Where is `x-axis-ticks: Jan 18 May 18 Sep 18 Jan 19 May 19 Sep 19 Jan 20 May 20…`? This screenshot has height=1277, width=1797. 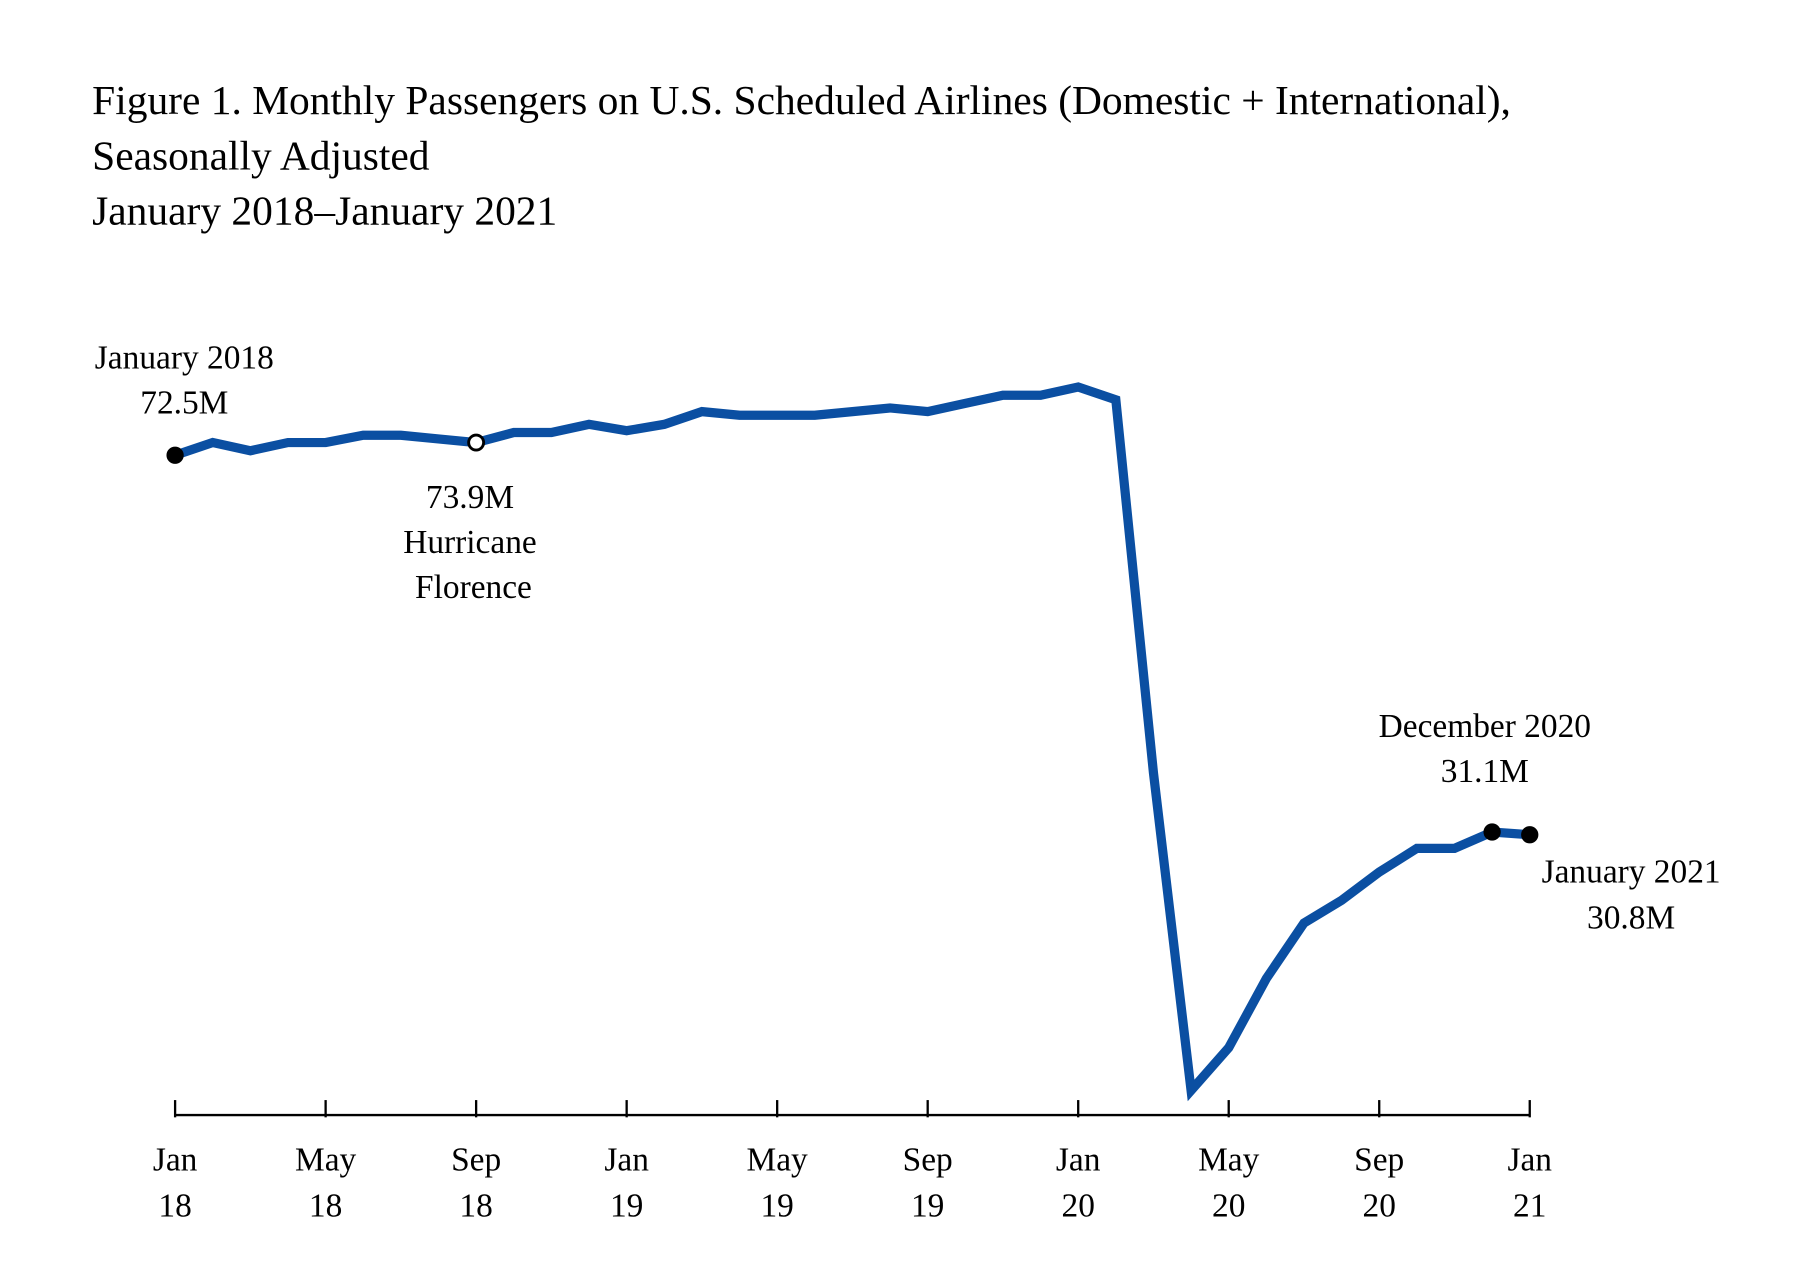
x-axis-ticks: Jan 18 May 18 Sep 18 Jan 19 May 19 Sep 19 Jan 20 May 20… is located at coordinates (852, 1162).